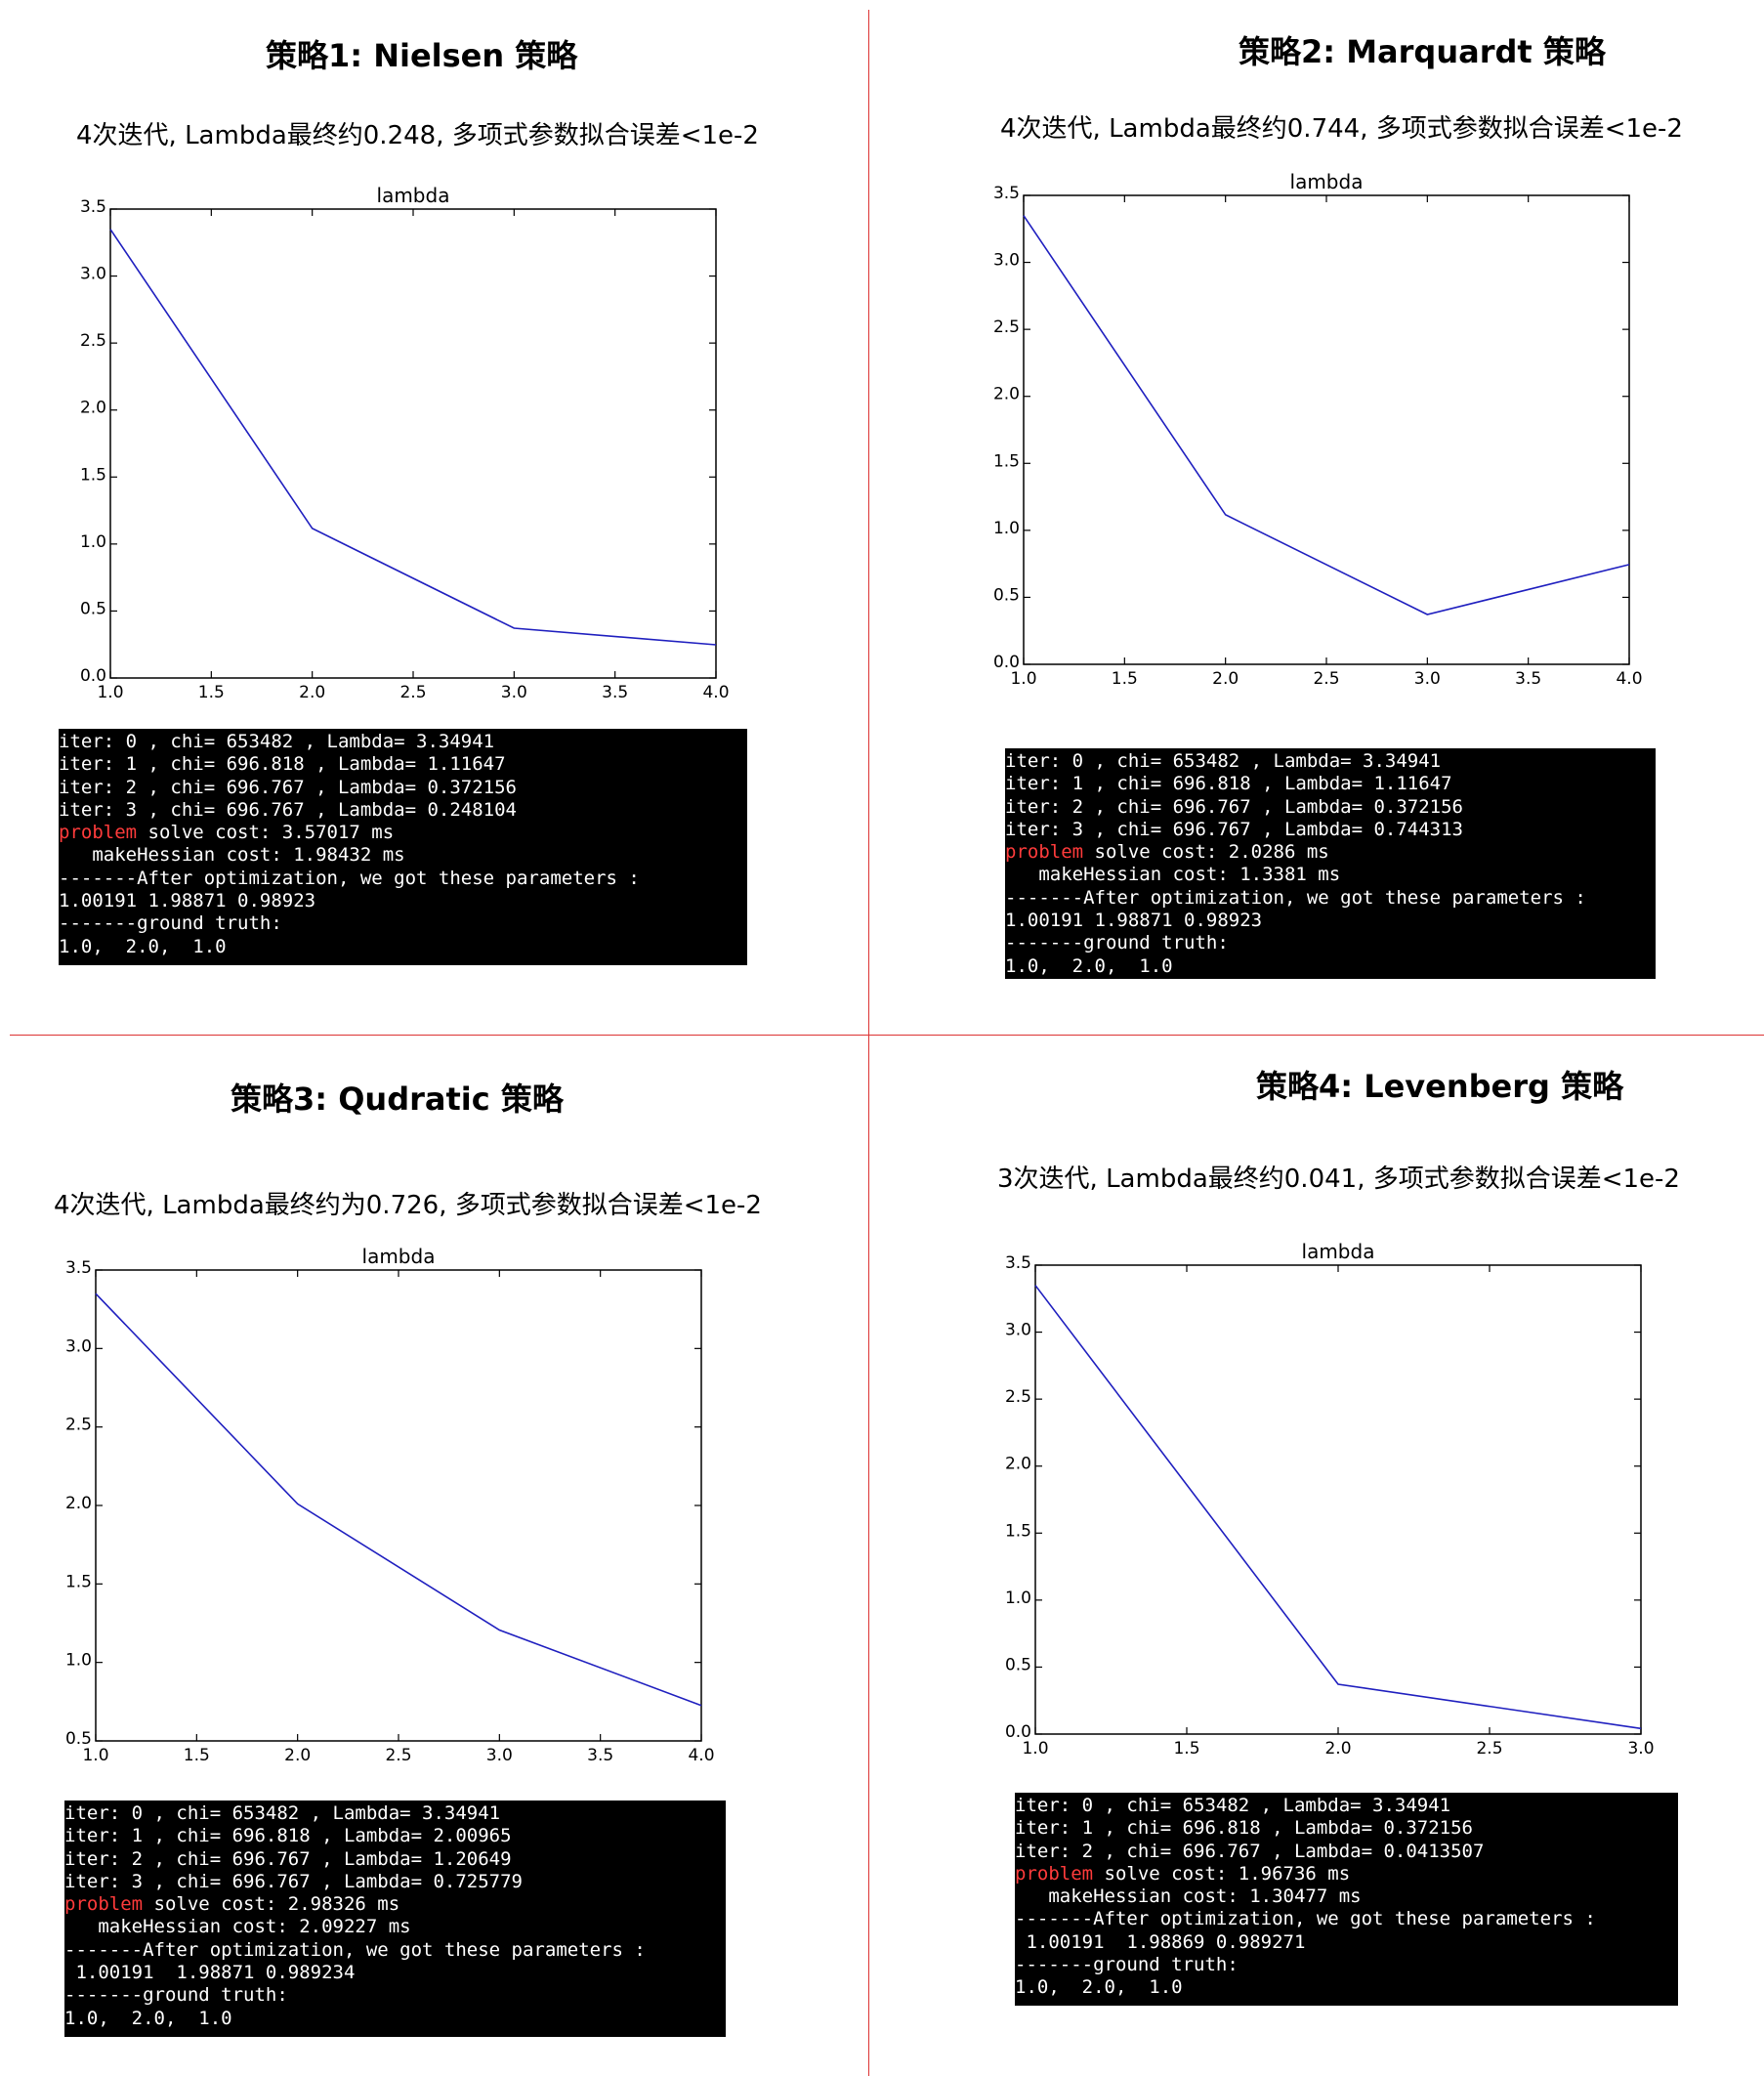 The height and width of the screenshot is (2076, 1764). Describe the element at coordinates (398, 1499) in the screenshot. I see `lambda-series-line` at that location.